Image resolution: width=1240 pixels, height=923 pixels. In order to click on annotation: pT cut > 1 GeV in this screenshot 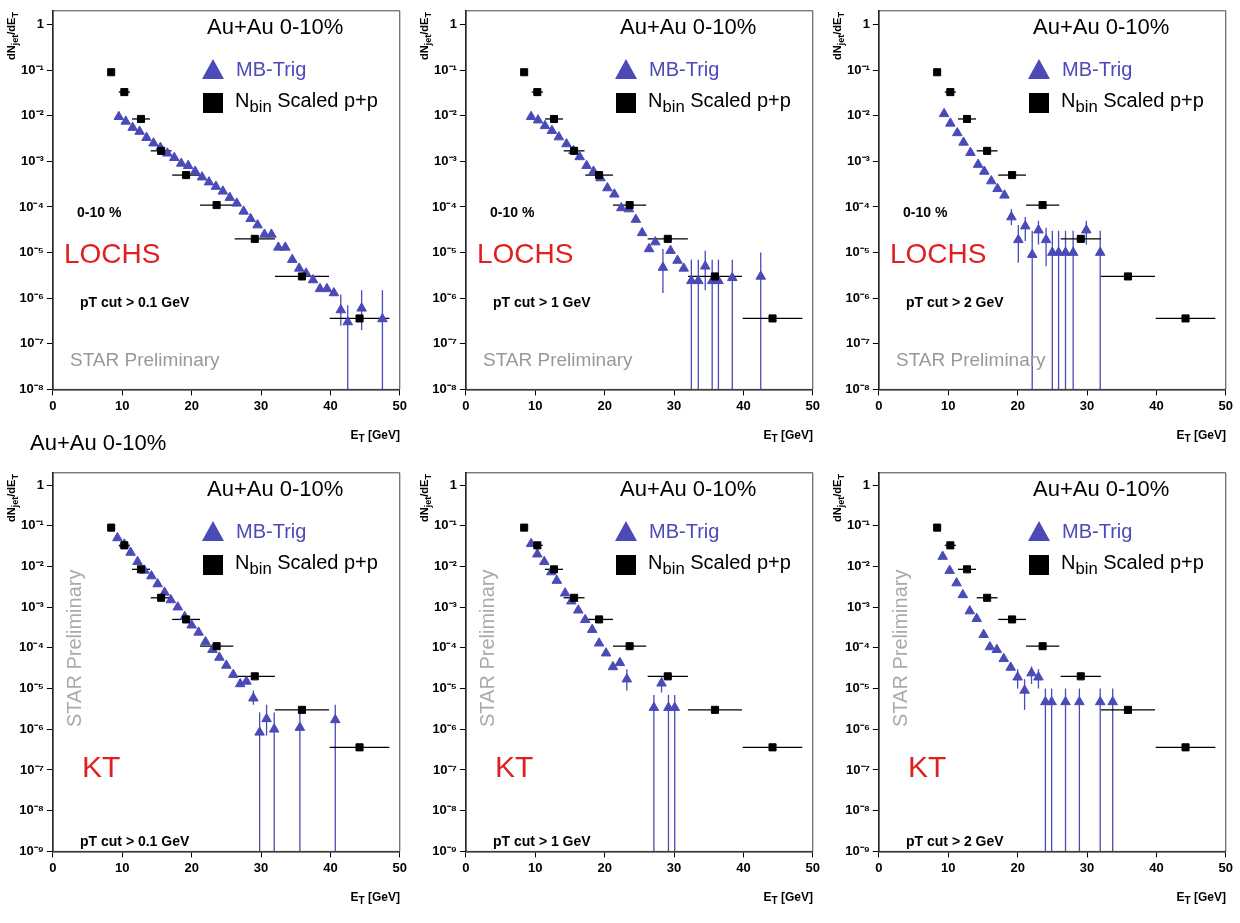, I will do `click(542, 841)`.